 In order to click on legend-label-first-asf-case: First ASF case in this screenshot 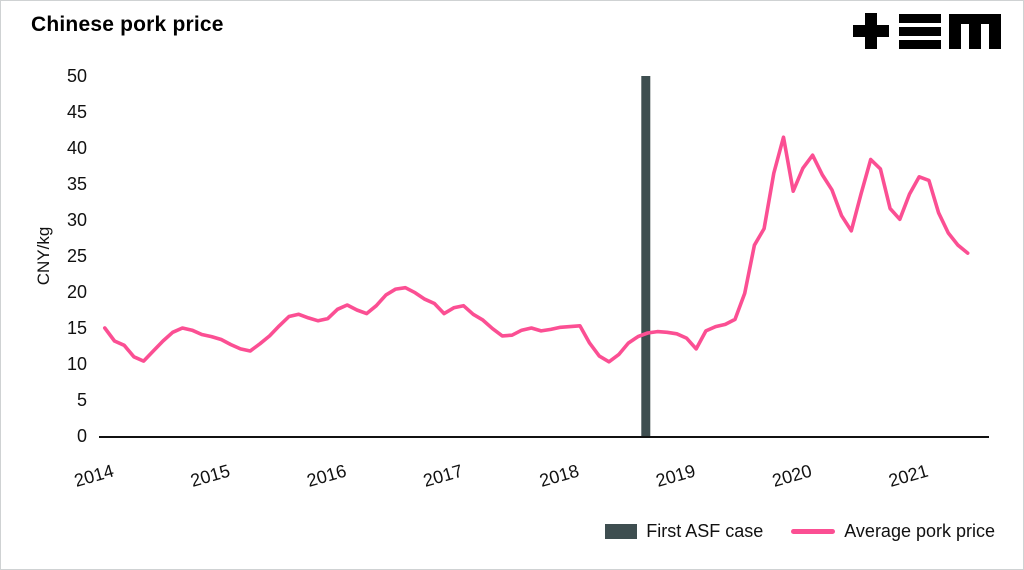, I will do `click(705, 531)`.